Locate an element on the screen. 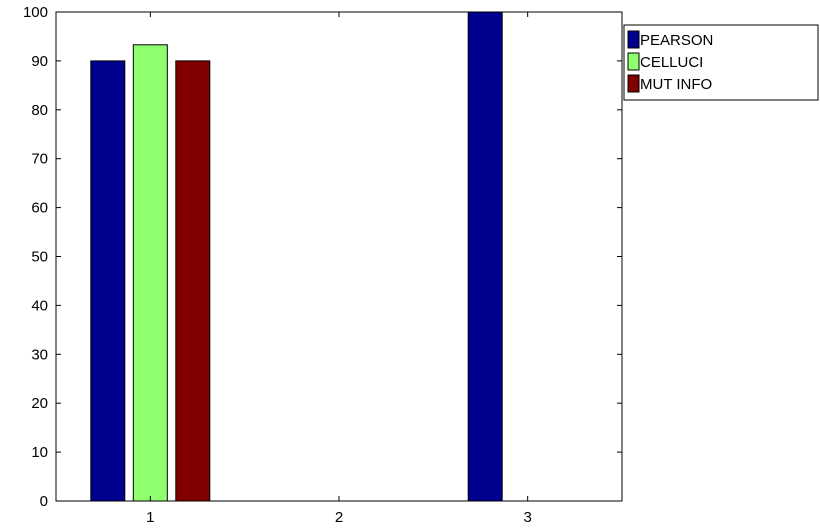 The width and height of the screenshot is (820, 529). y-tick-label: 100 is located at coordinates (35, 12).